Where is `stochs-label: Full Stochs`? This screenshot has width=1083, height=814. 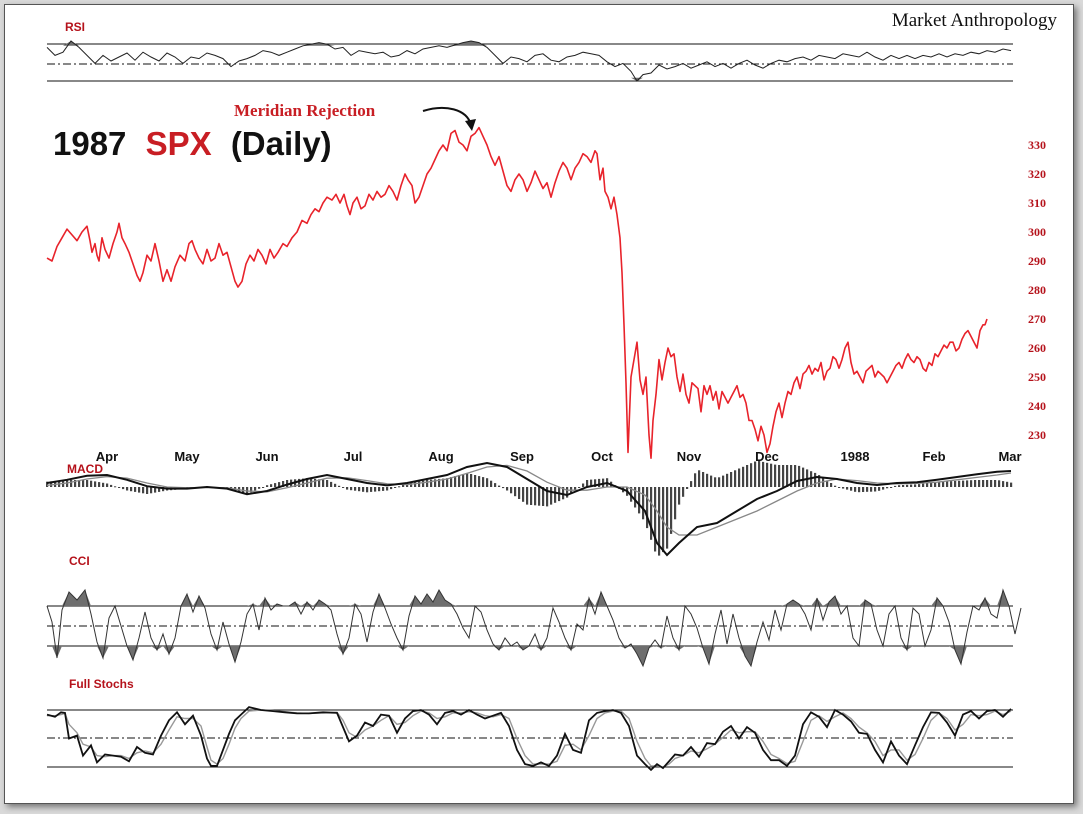 stochs-label: Full Stochs is located at coordinates (101, 684).